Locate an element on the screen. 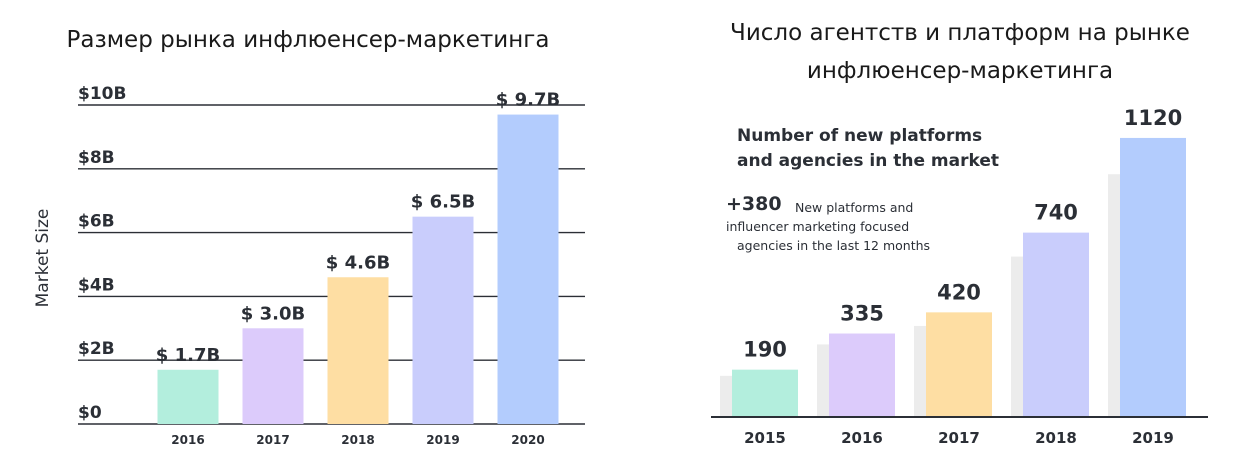 The image size is (1246, 466). left-value-label: $ 4.6B is located at coordinates (358, 262).